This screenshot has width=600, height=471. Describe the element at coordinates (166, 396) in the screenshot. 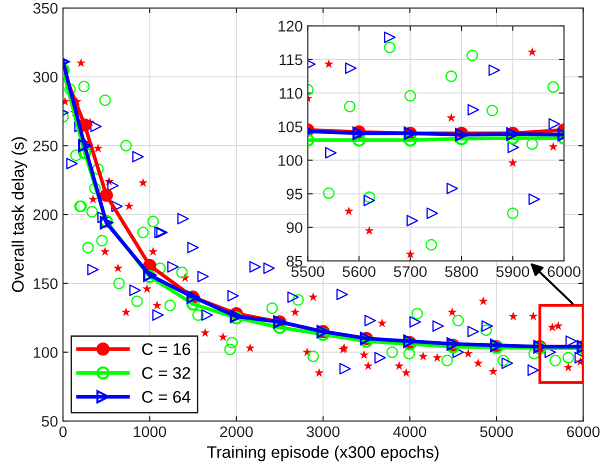

I see `legend-label: C = 64` at that location.